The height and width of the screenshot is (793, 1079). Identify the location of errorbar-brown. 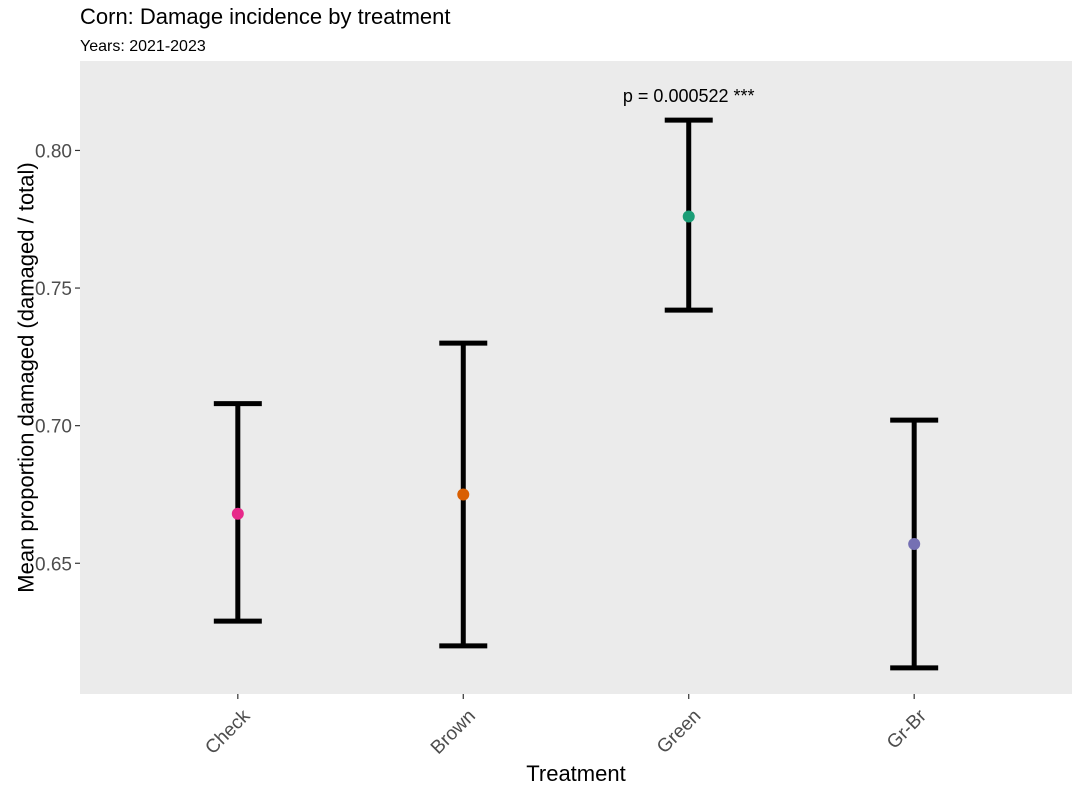
(463, 494).